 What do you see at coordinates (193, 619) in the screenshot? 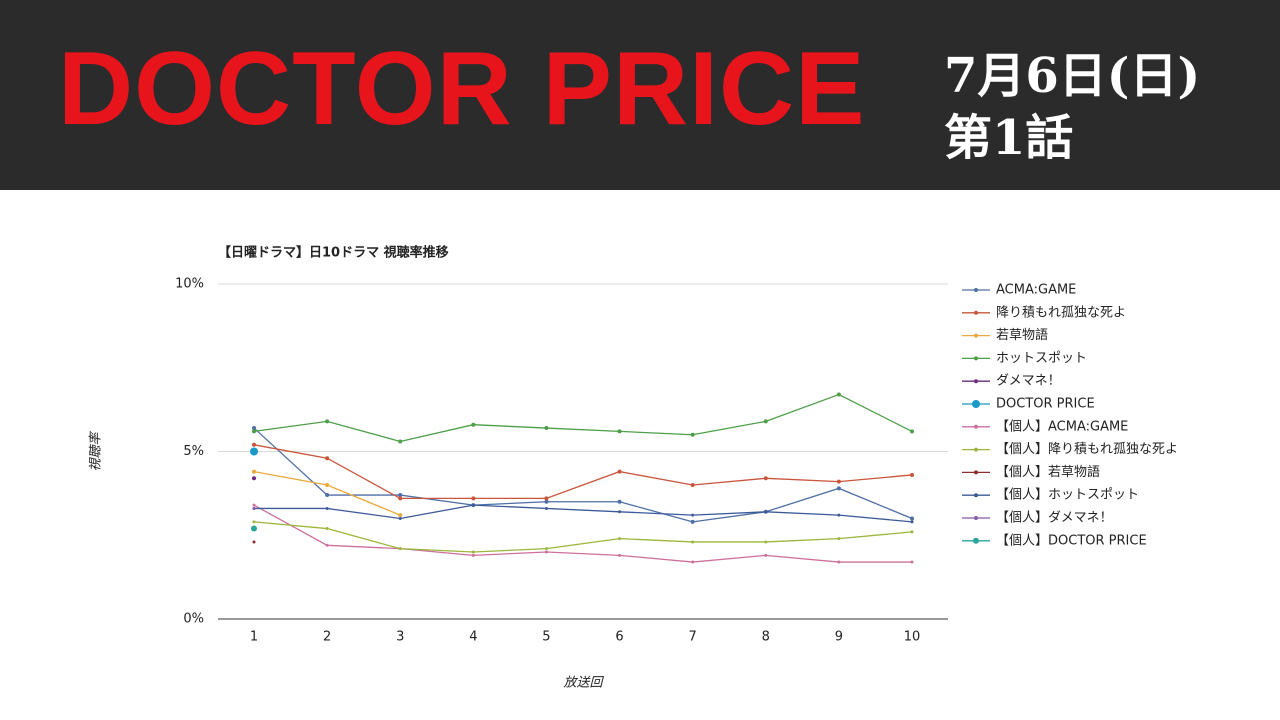
I see `y-tick-label: 0%` at bounding box center [193, 619].